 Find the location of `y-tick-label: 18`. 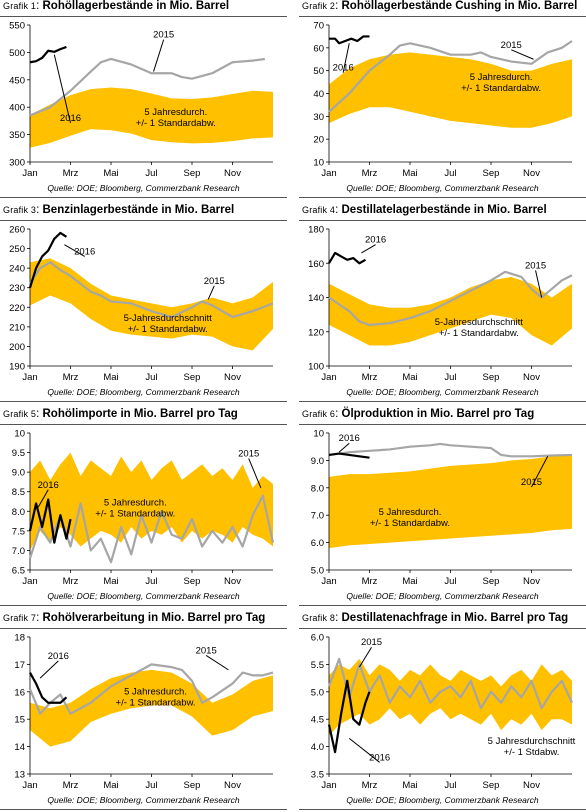

y-tick-label: 18 is located at coordinates (19, 638).